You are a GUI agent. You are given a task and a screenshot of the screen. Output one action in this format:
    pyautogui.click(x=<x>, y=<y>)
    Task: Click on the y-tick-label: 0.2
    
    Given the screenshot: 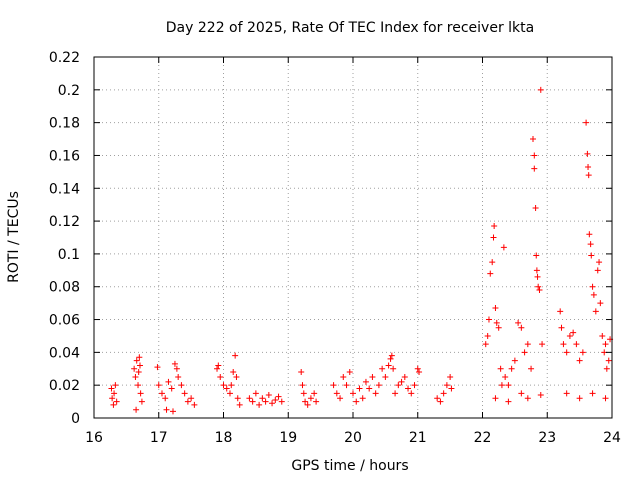 What is the action you would take?
    pyautogui.click(x=69, y=91)
    